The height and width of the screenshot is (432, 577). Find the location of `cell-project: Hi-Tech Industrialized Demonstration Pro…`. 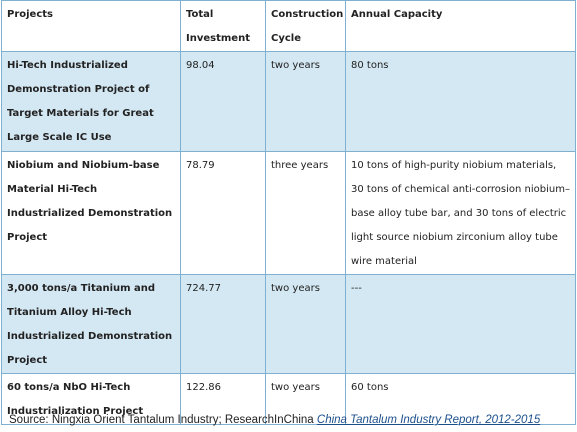

cell-project: Hi-Tech Industrialized Demonstration Pro… is located at coordinates (91, 101).